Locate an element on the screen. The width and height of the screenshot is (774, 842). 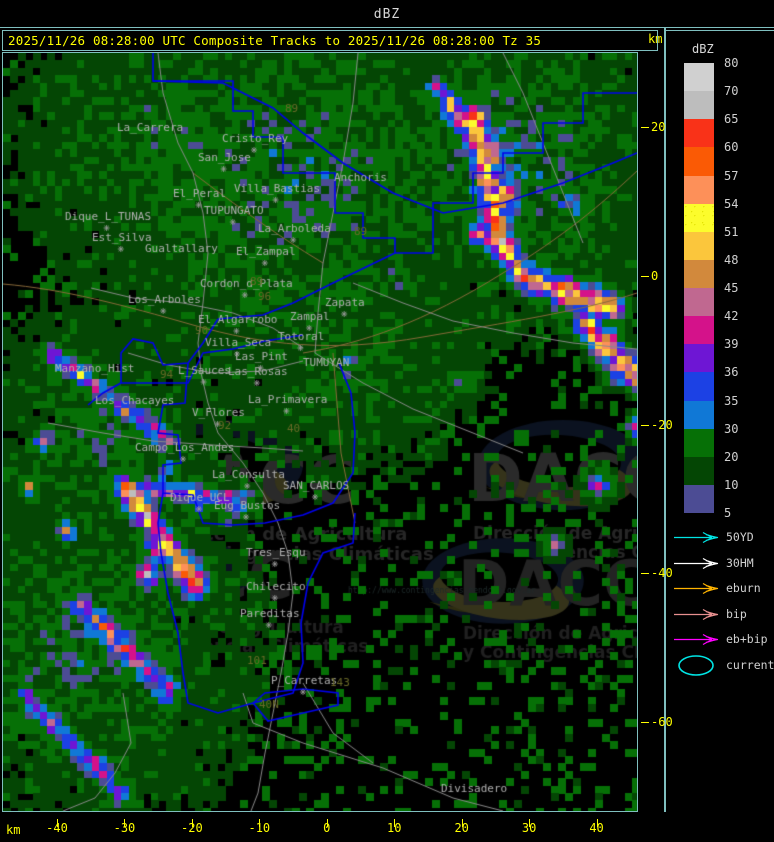
legend-row-eb-bip: eb+bip is located at coordinates (720, 639).